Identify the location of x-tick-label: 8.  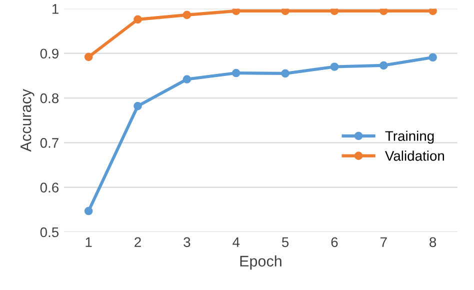
(433, 242).